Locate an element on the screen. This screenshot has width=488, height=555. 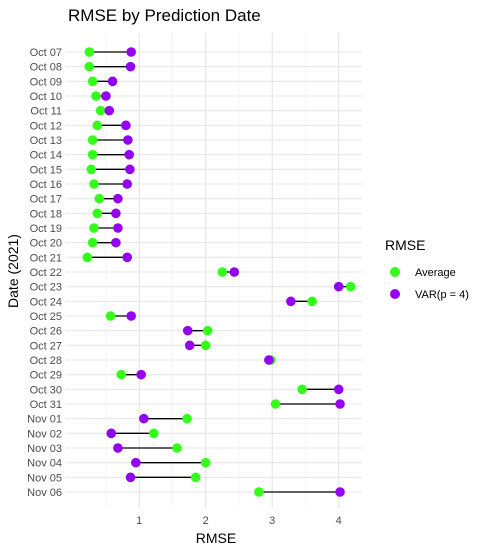
x-tick-label: 2 is located at coordinates (206, 521).